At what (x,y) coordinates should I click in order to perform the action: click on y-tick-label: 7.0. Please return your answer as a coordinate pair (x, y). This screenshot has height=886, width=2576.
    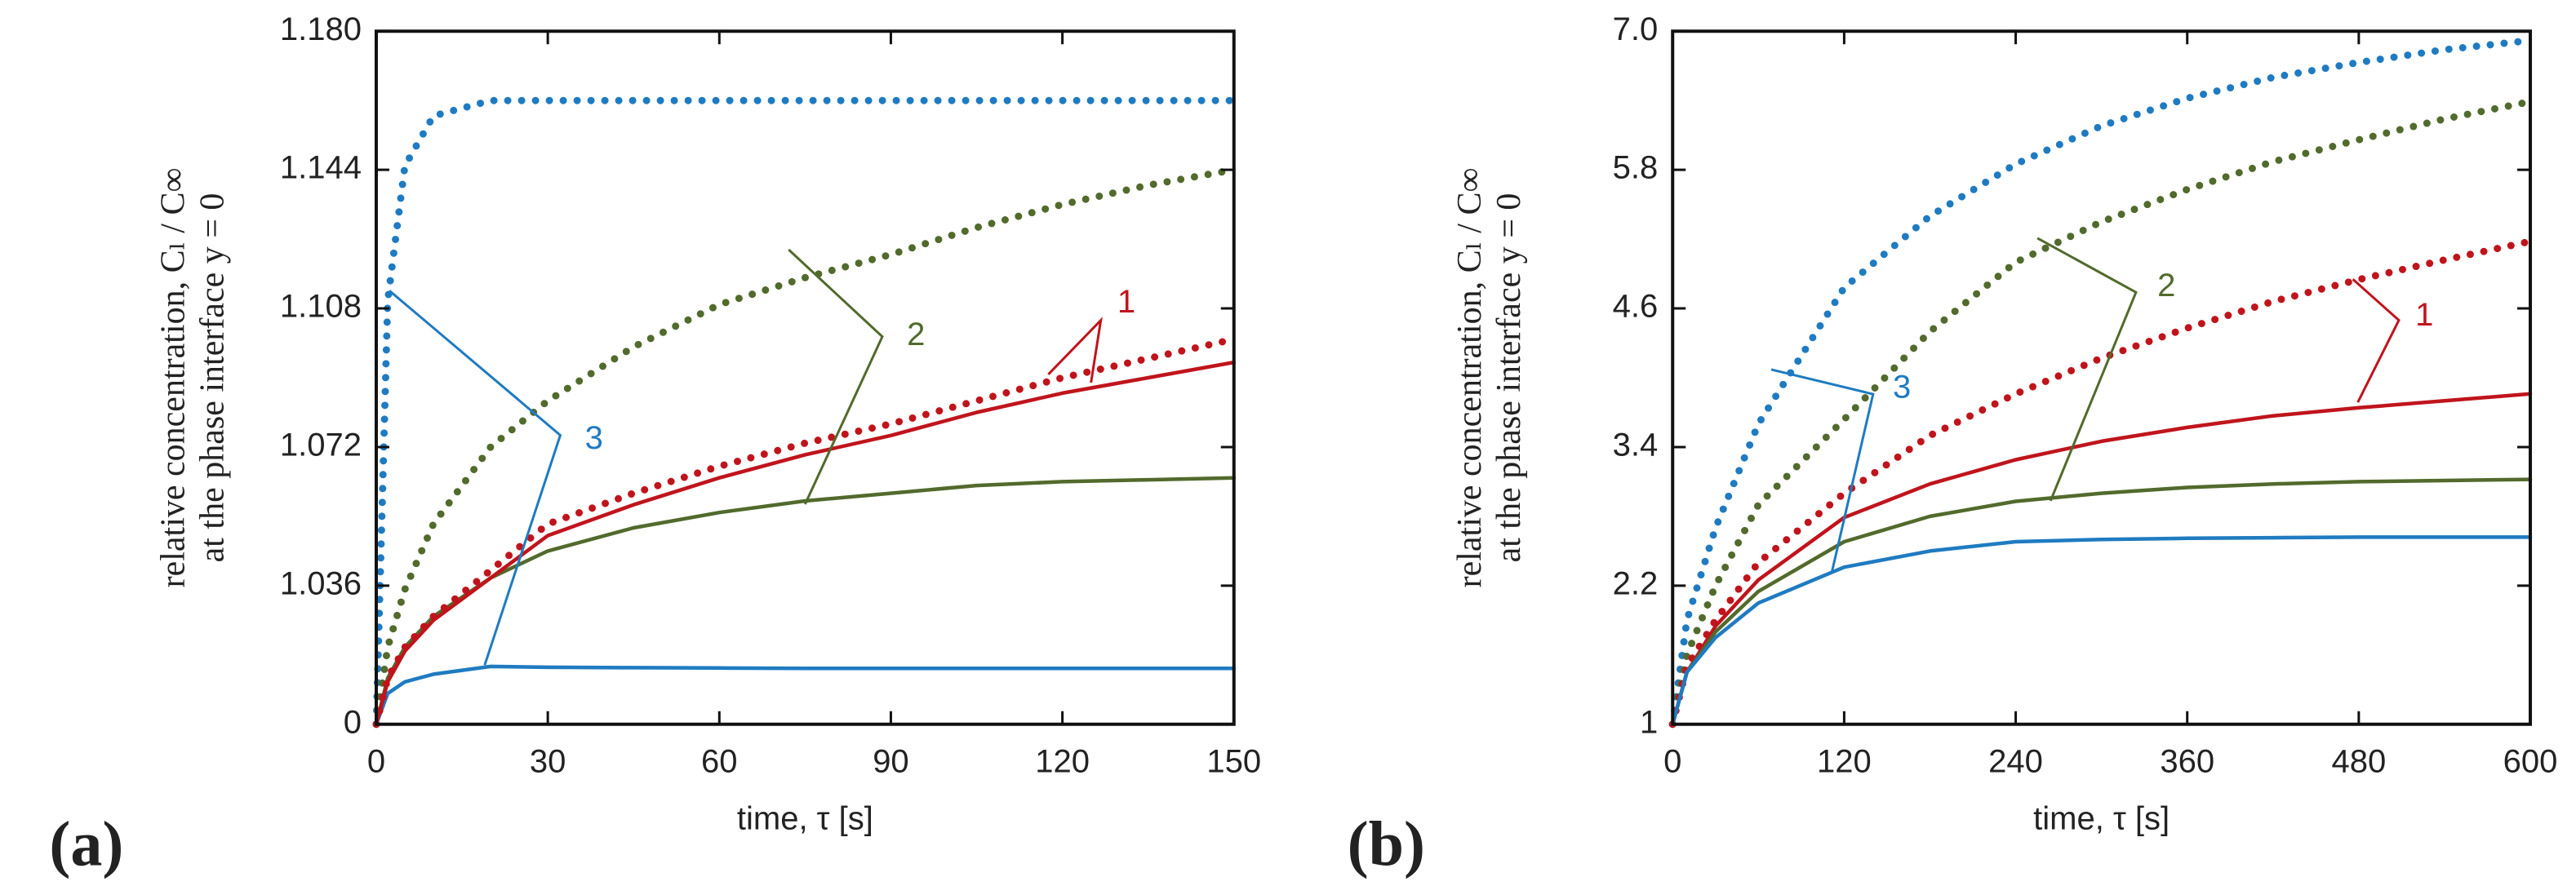
    Looking at the image, I should click on (1636, 29).